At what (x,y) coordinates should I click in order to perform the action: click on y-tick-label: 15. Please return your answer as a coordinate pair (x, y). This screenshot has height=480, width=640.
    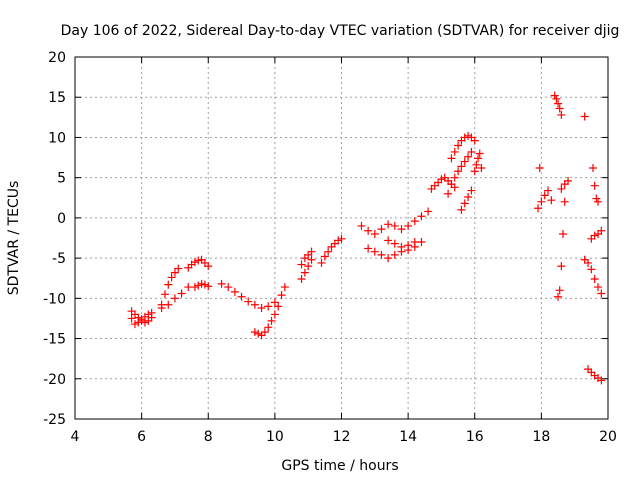
    Looking at the image, I should click on (57, 98).